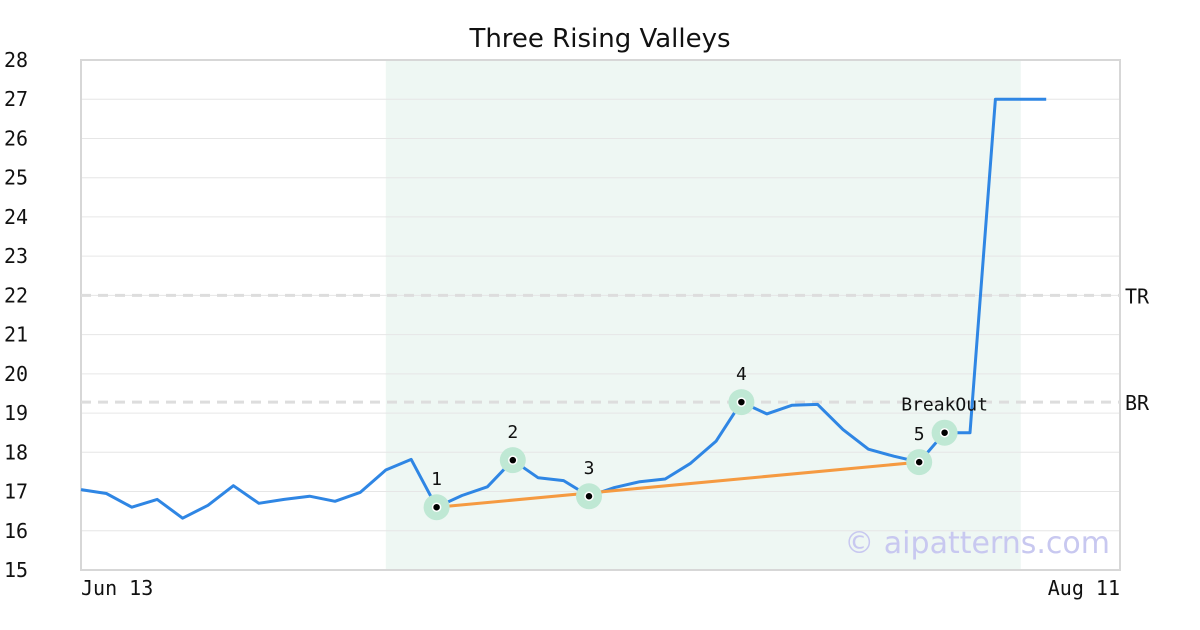  What do you see at coordinates (16, 570) in the screenshot?
I see `y-tick-label: 15` at bounding box center [16, 570].